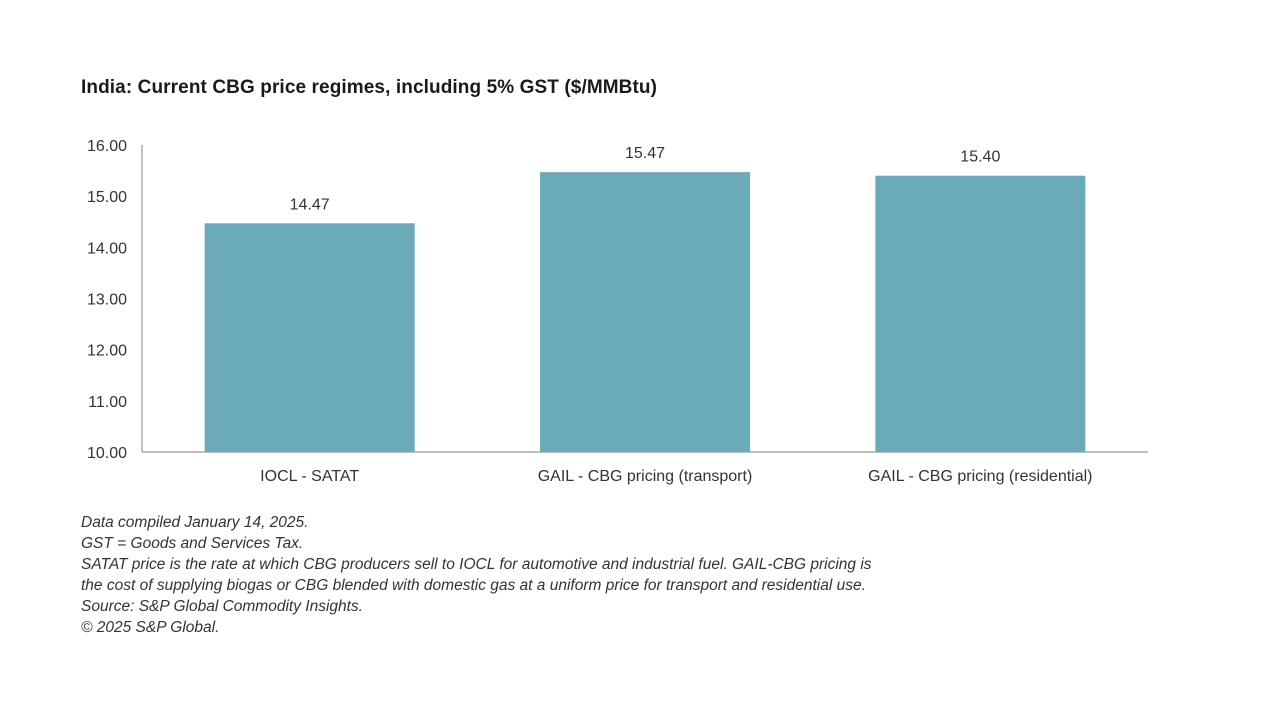  Describe the element at coordinates (222, 606) in the screenshot. I see `source-line: Source: S&P Global Commodity Insights.` at that location.